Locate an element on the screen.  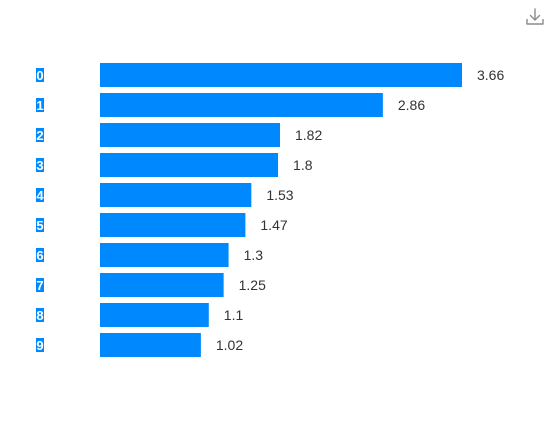
category-label-8: 8 is located at coordinates (40, 315).